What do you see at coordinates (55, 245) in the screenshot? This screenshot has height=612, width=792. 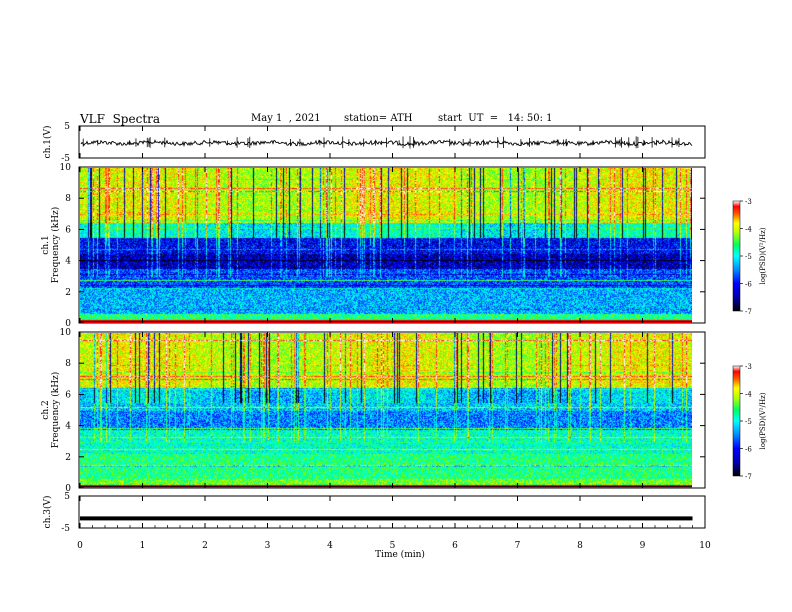 I see `ch1-spec-ylabel-2: Frequency (kHz)` at bounding box center [55, 245].